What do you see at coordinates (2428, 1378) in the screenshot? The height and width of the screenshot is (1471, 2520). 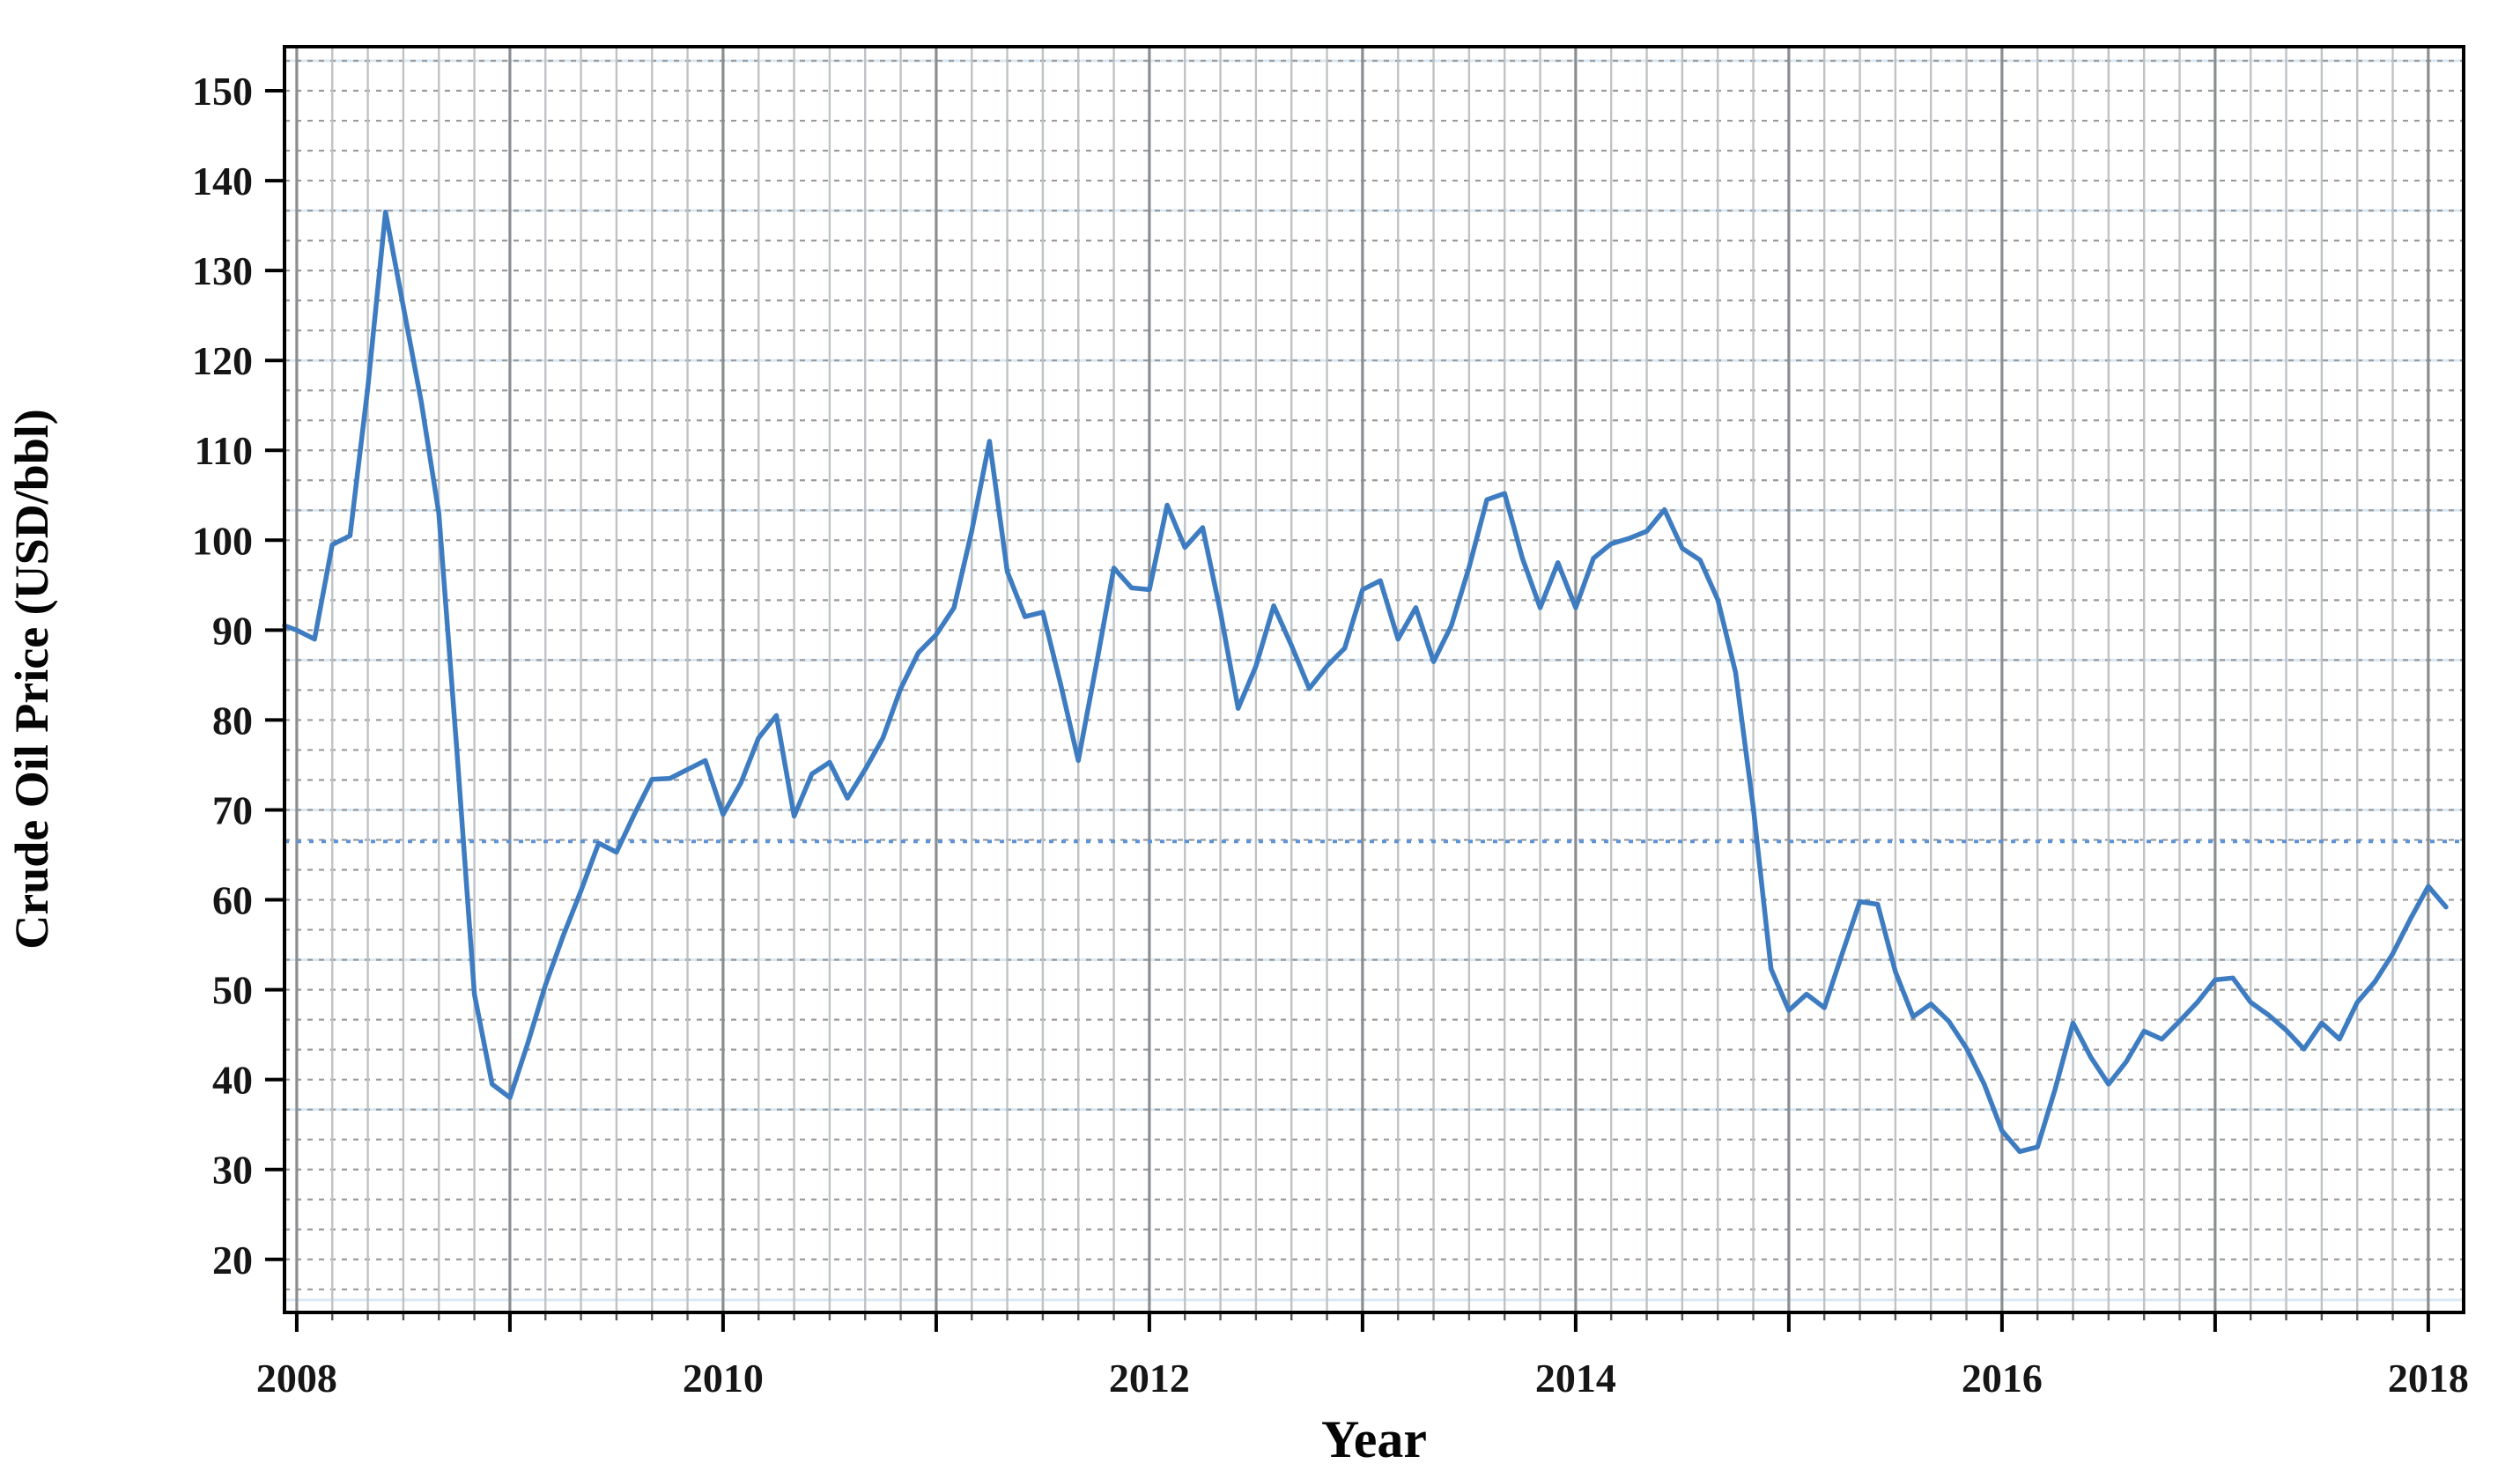 I see `x-tick-label: 2018` at bounding box center [2428, 1378].